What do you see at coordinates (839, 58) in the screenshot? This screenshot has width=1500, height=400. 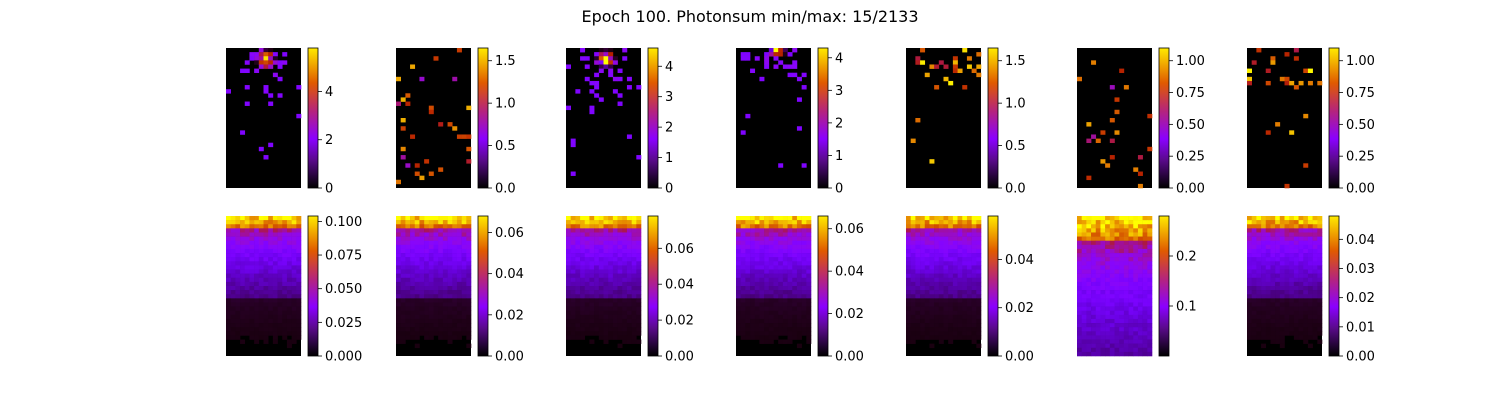 I see `colorbar-tick-label: 4` at bounding box center [839, 58].